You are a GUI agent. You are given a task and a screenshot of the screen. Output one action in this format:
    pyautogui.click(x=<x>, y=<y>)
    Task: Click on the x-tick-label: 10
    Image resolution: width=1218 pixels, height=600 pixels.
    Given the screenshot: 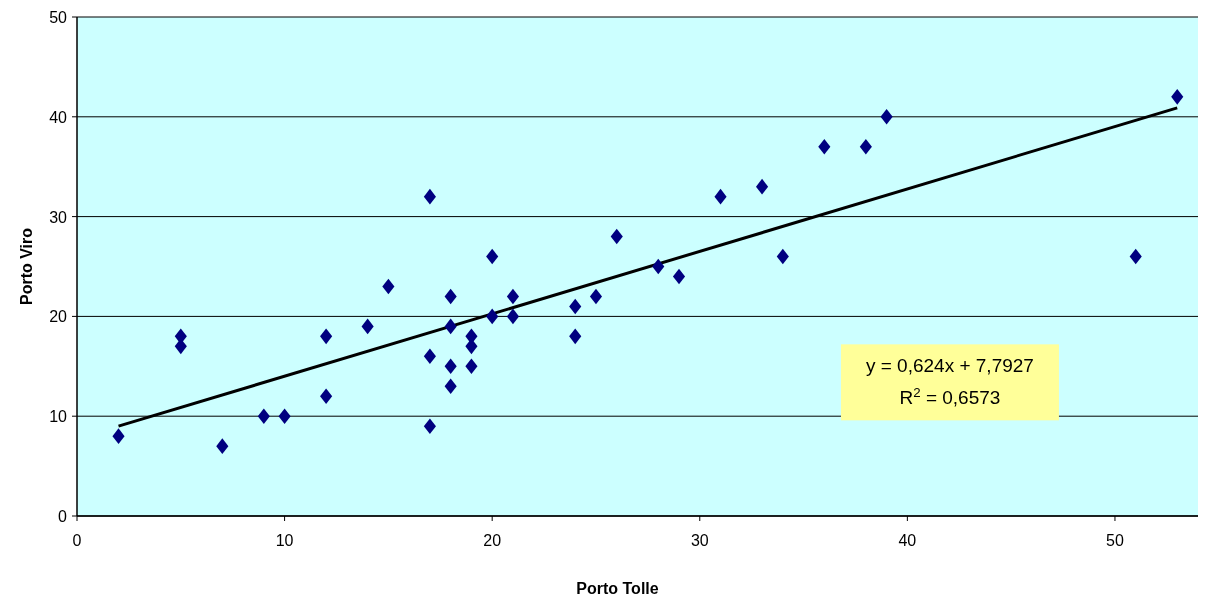 What is the action you would take?
    pyautogui.click(x=284, y=540)
    